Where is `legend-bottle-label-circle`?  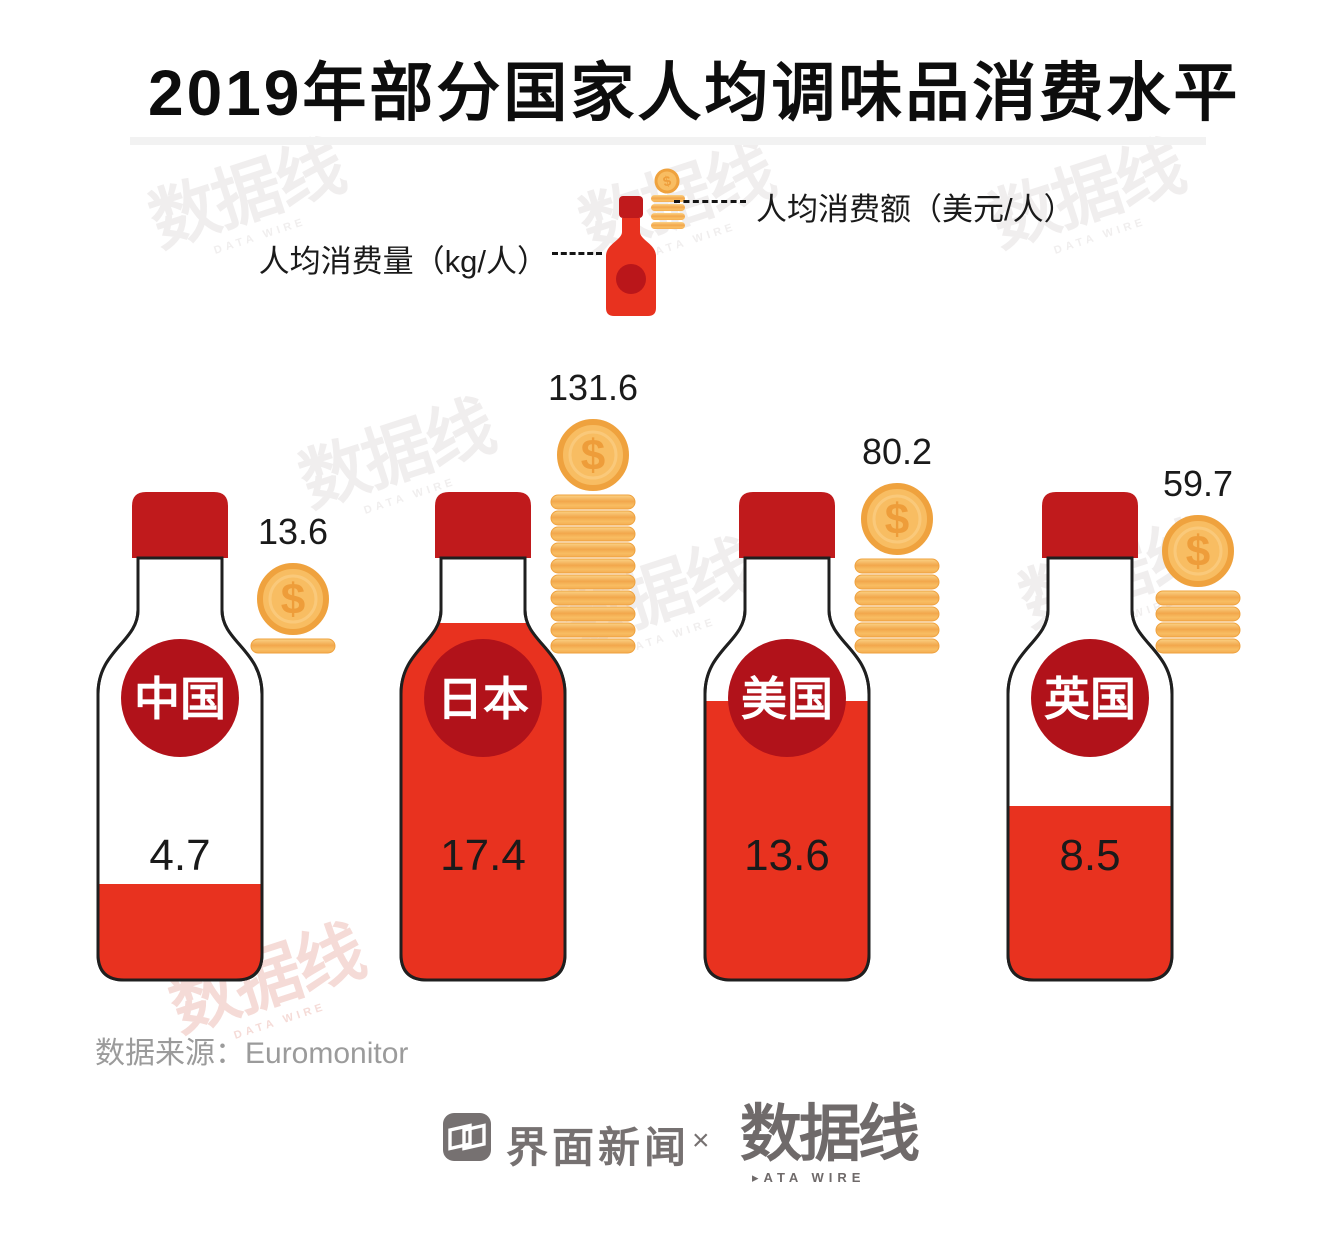 legend-bottle-label-circle is located at coordinates (631, 279).